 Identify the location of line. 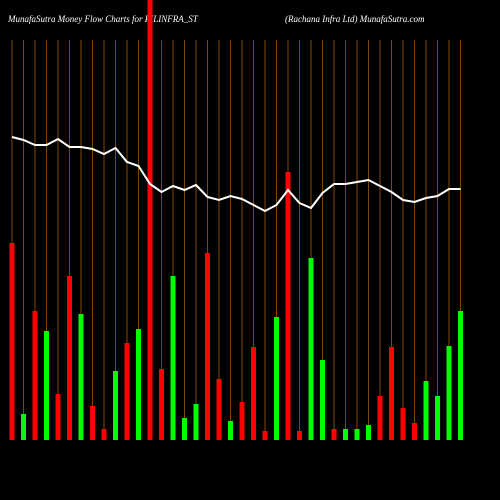
(236, 174).